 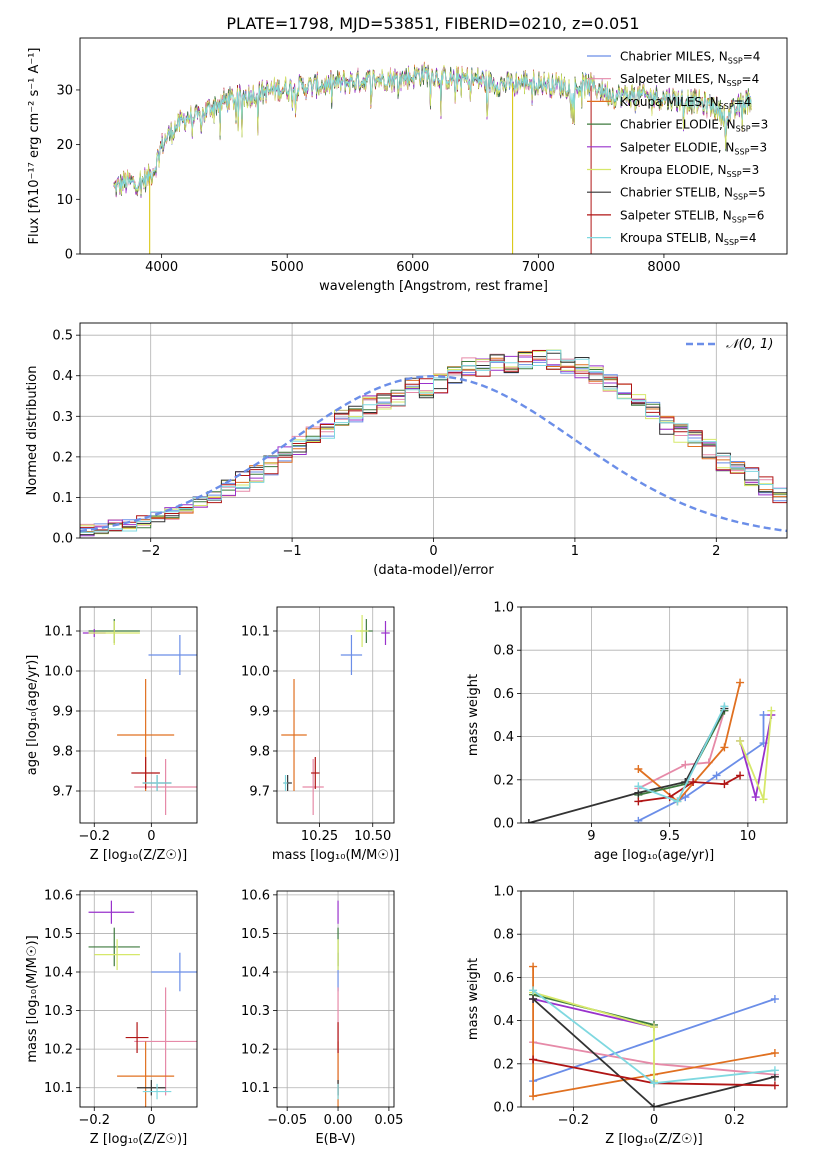 What do you see at coordinates (473, 999) in the screenshot?
I see `y-axis-label: mass weight` at bounding box center [473, 999].